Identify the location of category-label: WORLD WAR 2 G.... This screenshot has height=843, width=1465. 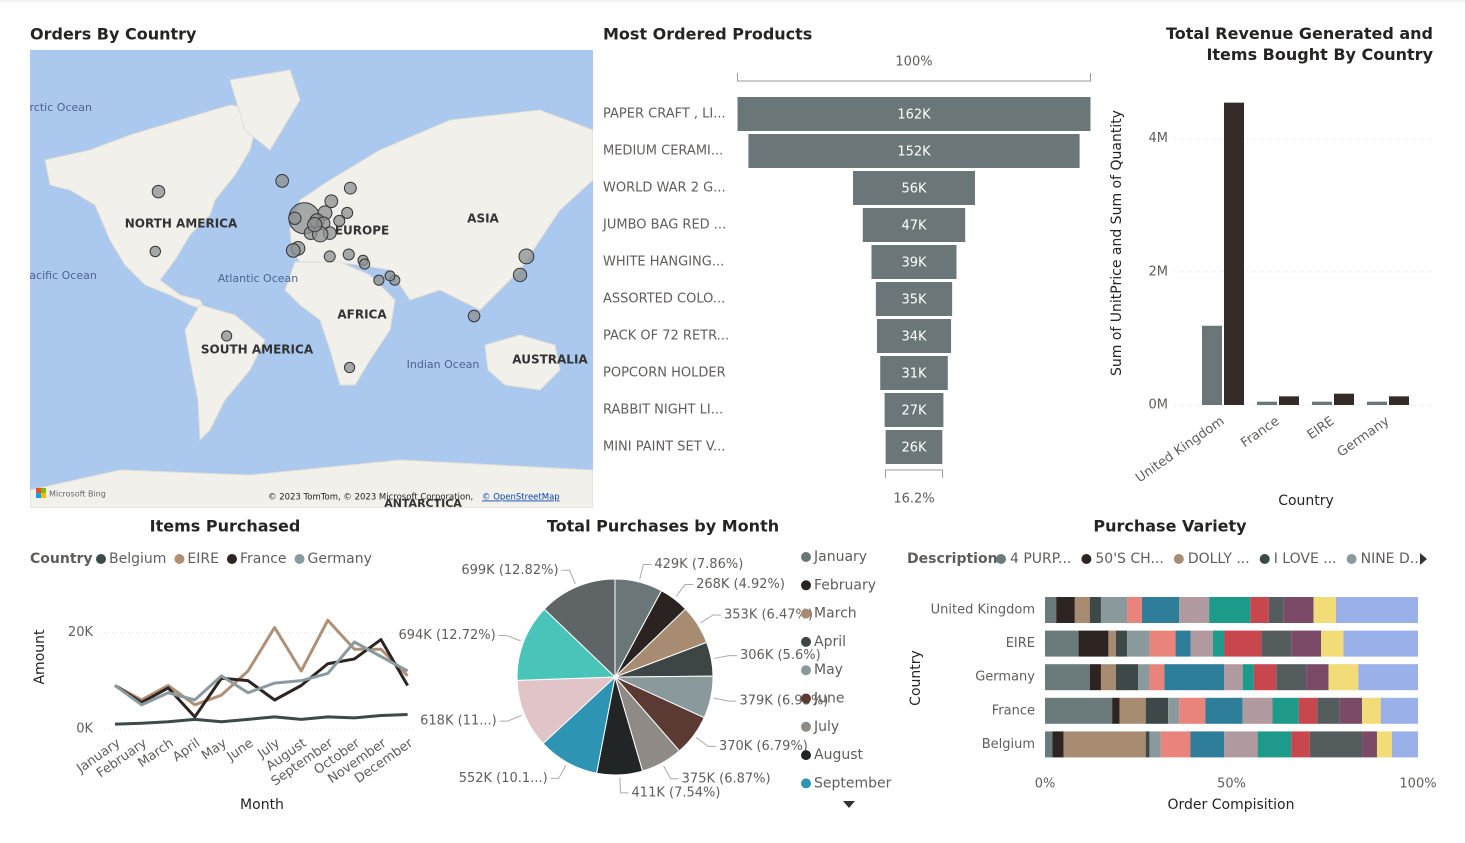
(664, 188).